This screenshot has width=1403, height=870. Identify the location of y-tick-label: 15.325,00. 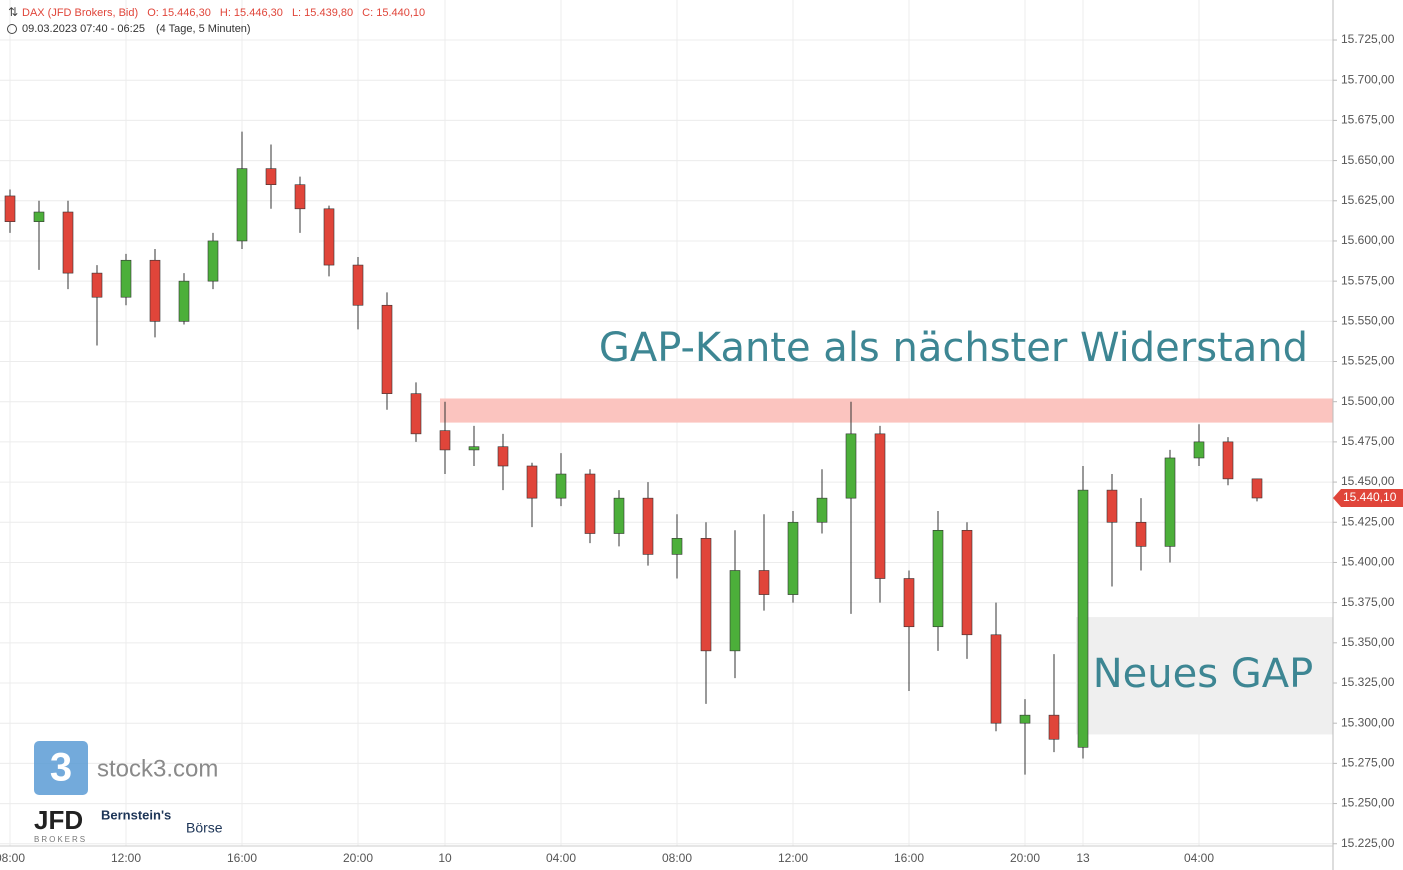
(1368, 682).